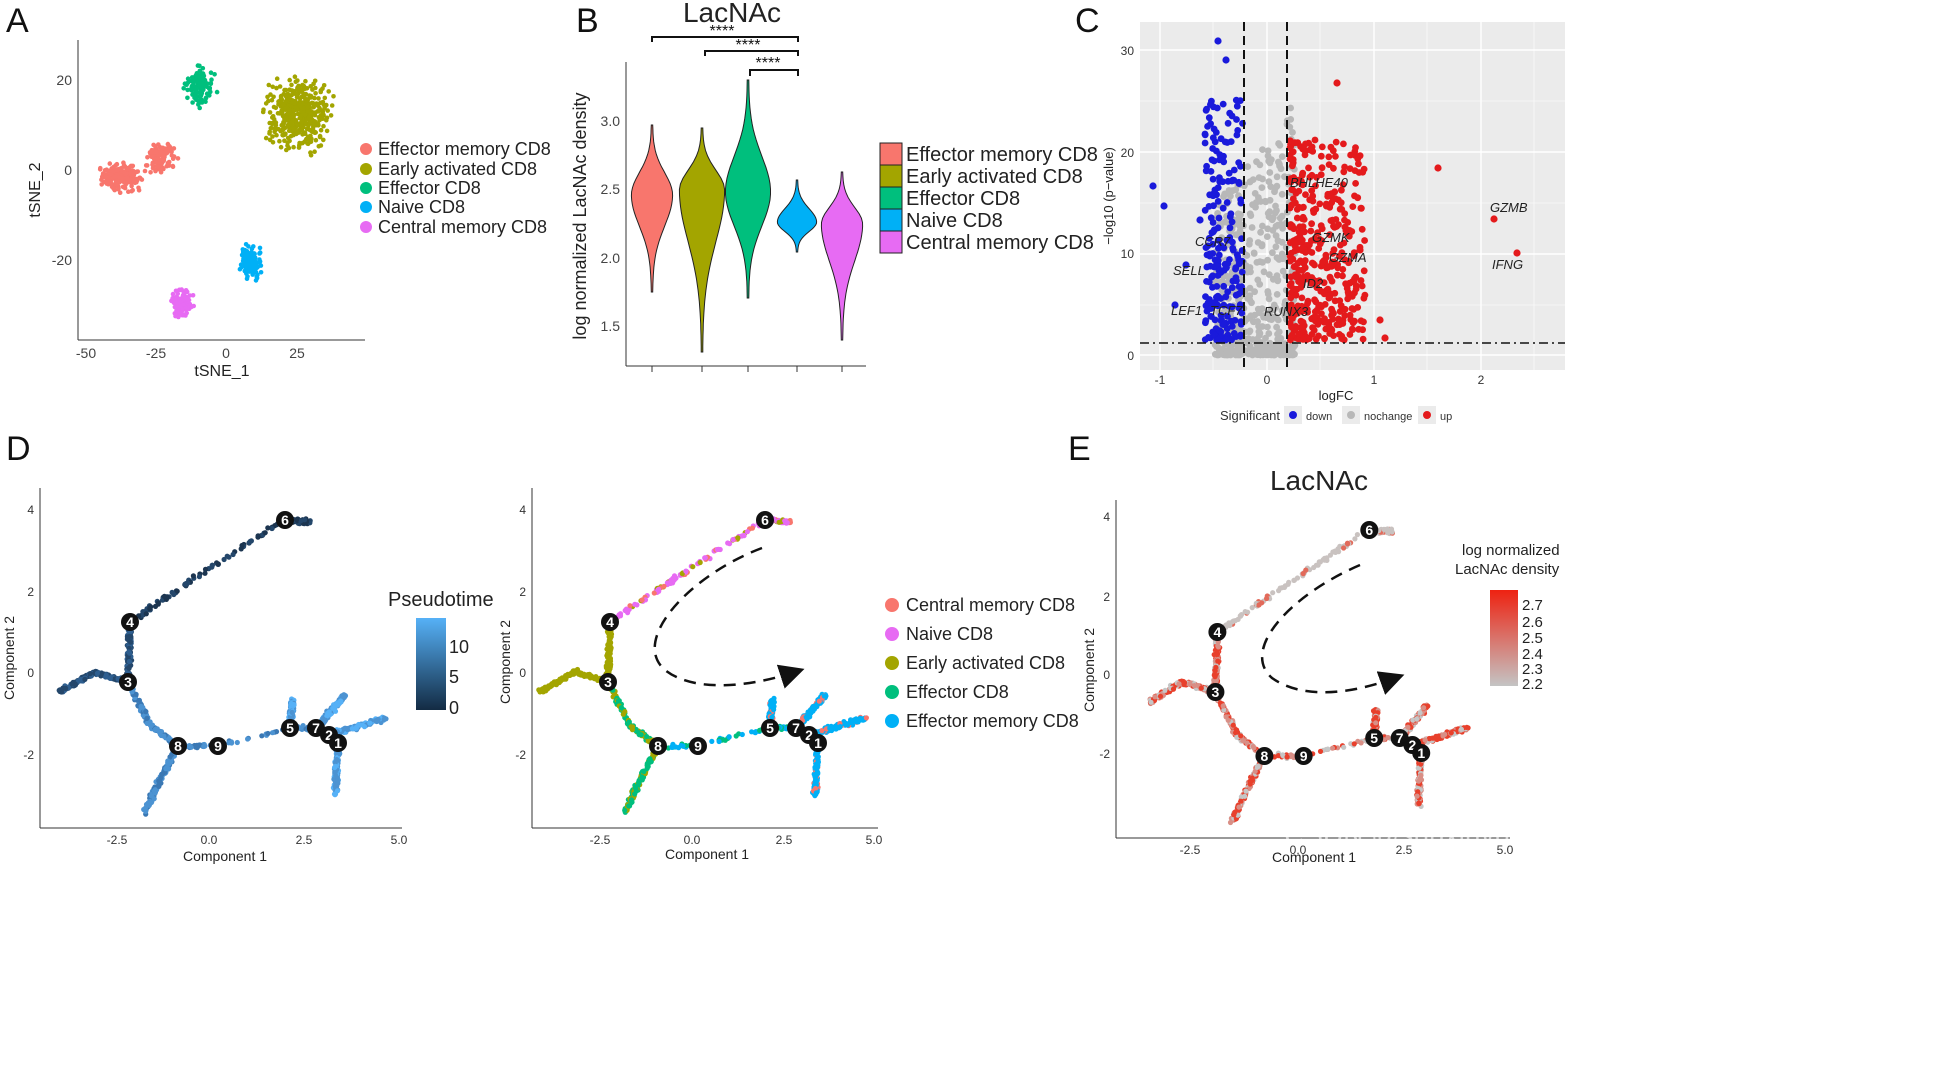 The image size is (1950, 1080). Describe the element at coordinates (1509, 207) in the screenshot. I see `gene-label: GZMB` at that location.